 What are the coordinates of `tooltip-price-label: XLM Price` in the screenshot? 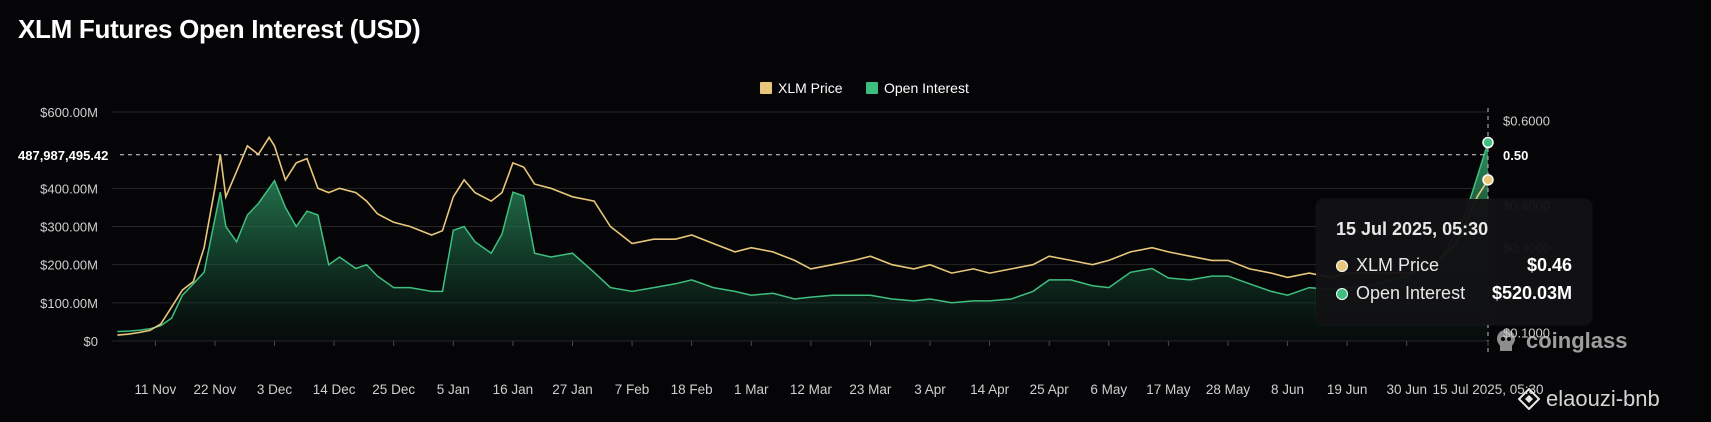 It's located at (1398, 265).